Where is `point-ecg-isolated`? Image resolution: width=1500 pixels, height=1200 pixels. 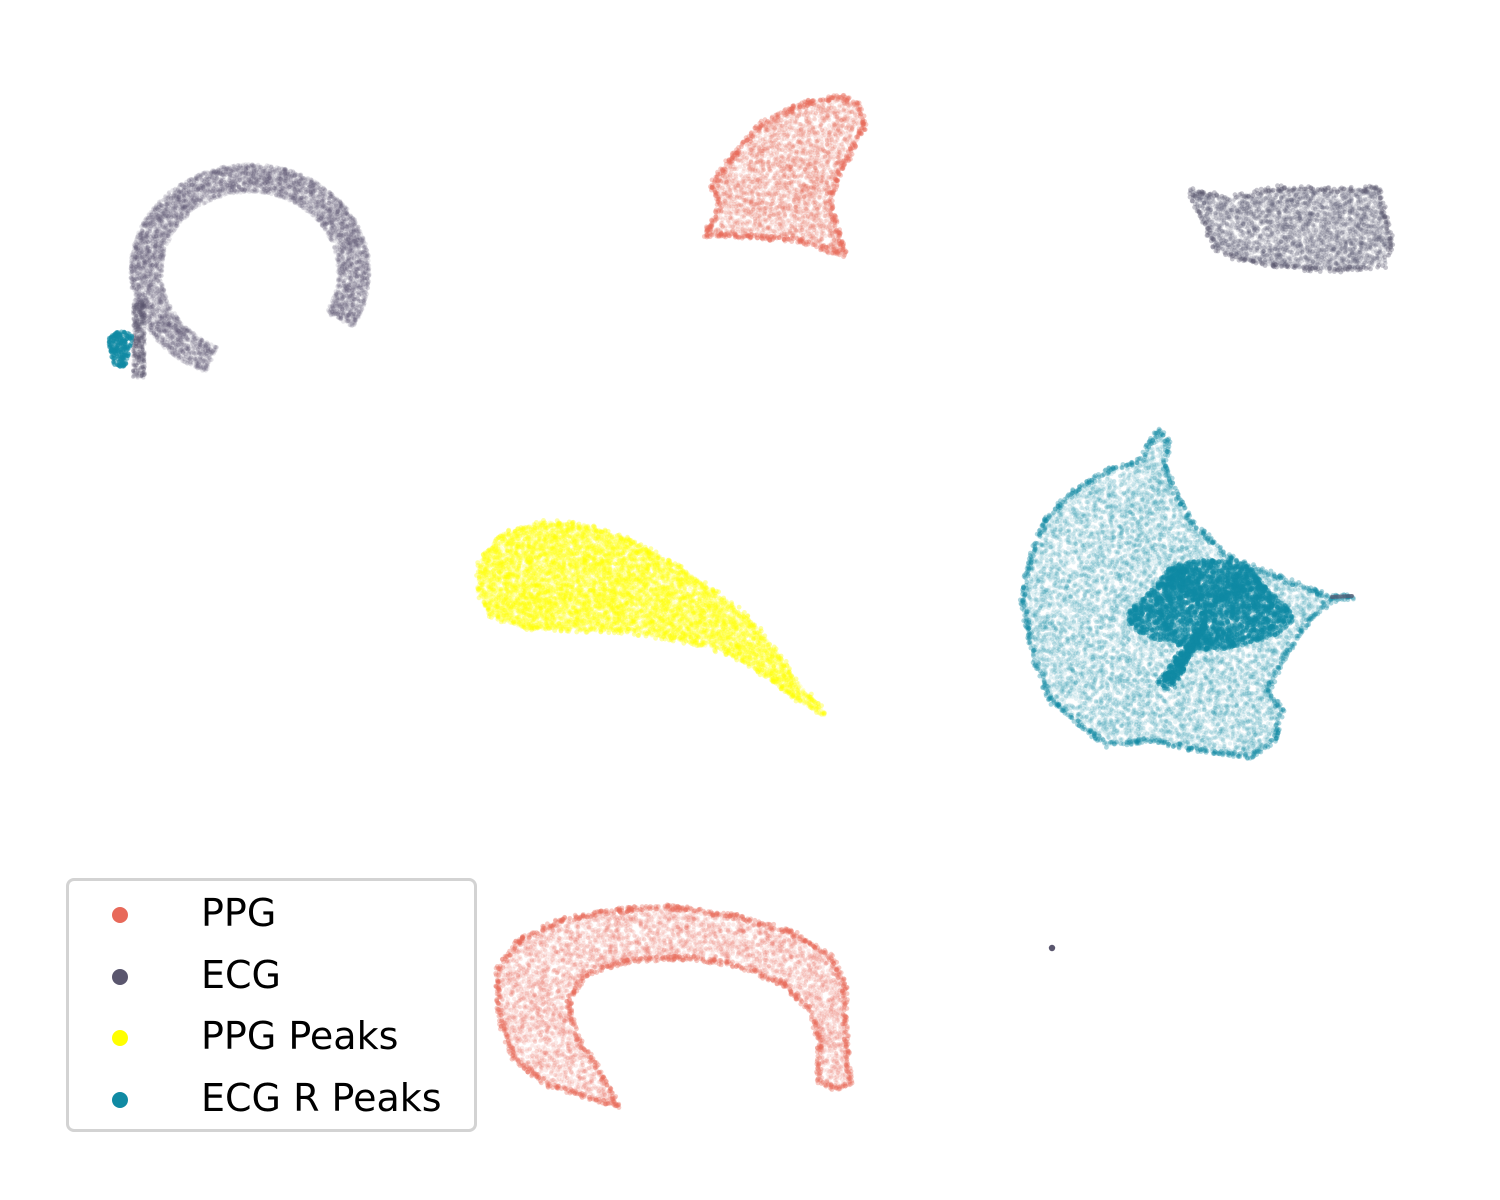 point-ecg-isolated is located at coordinates (1052, 948).